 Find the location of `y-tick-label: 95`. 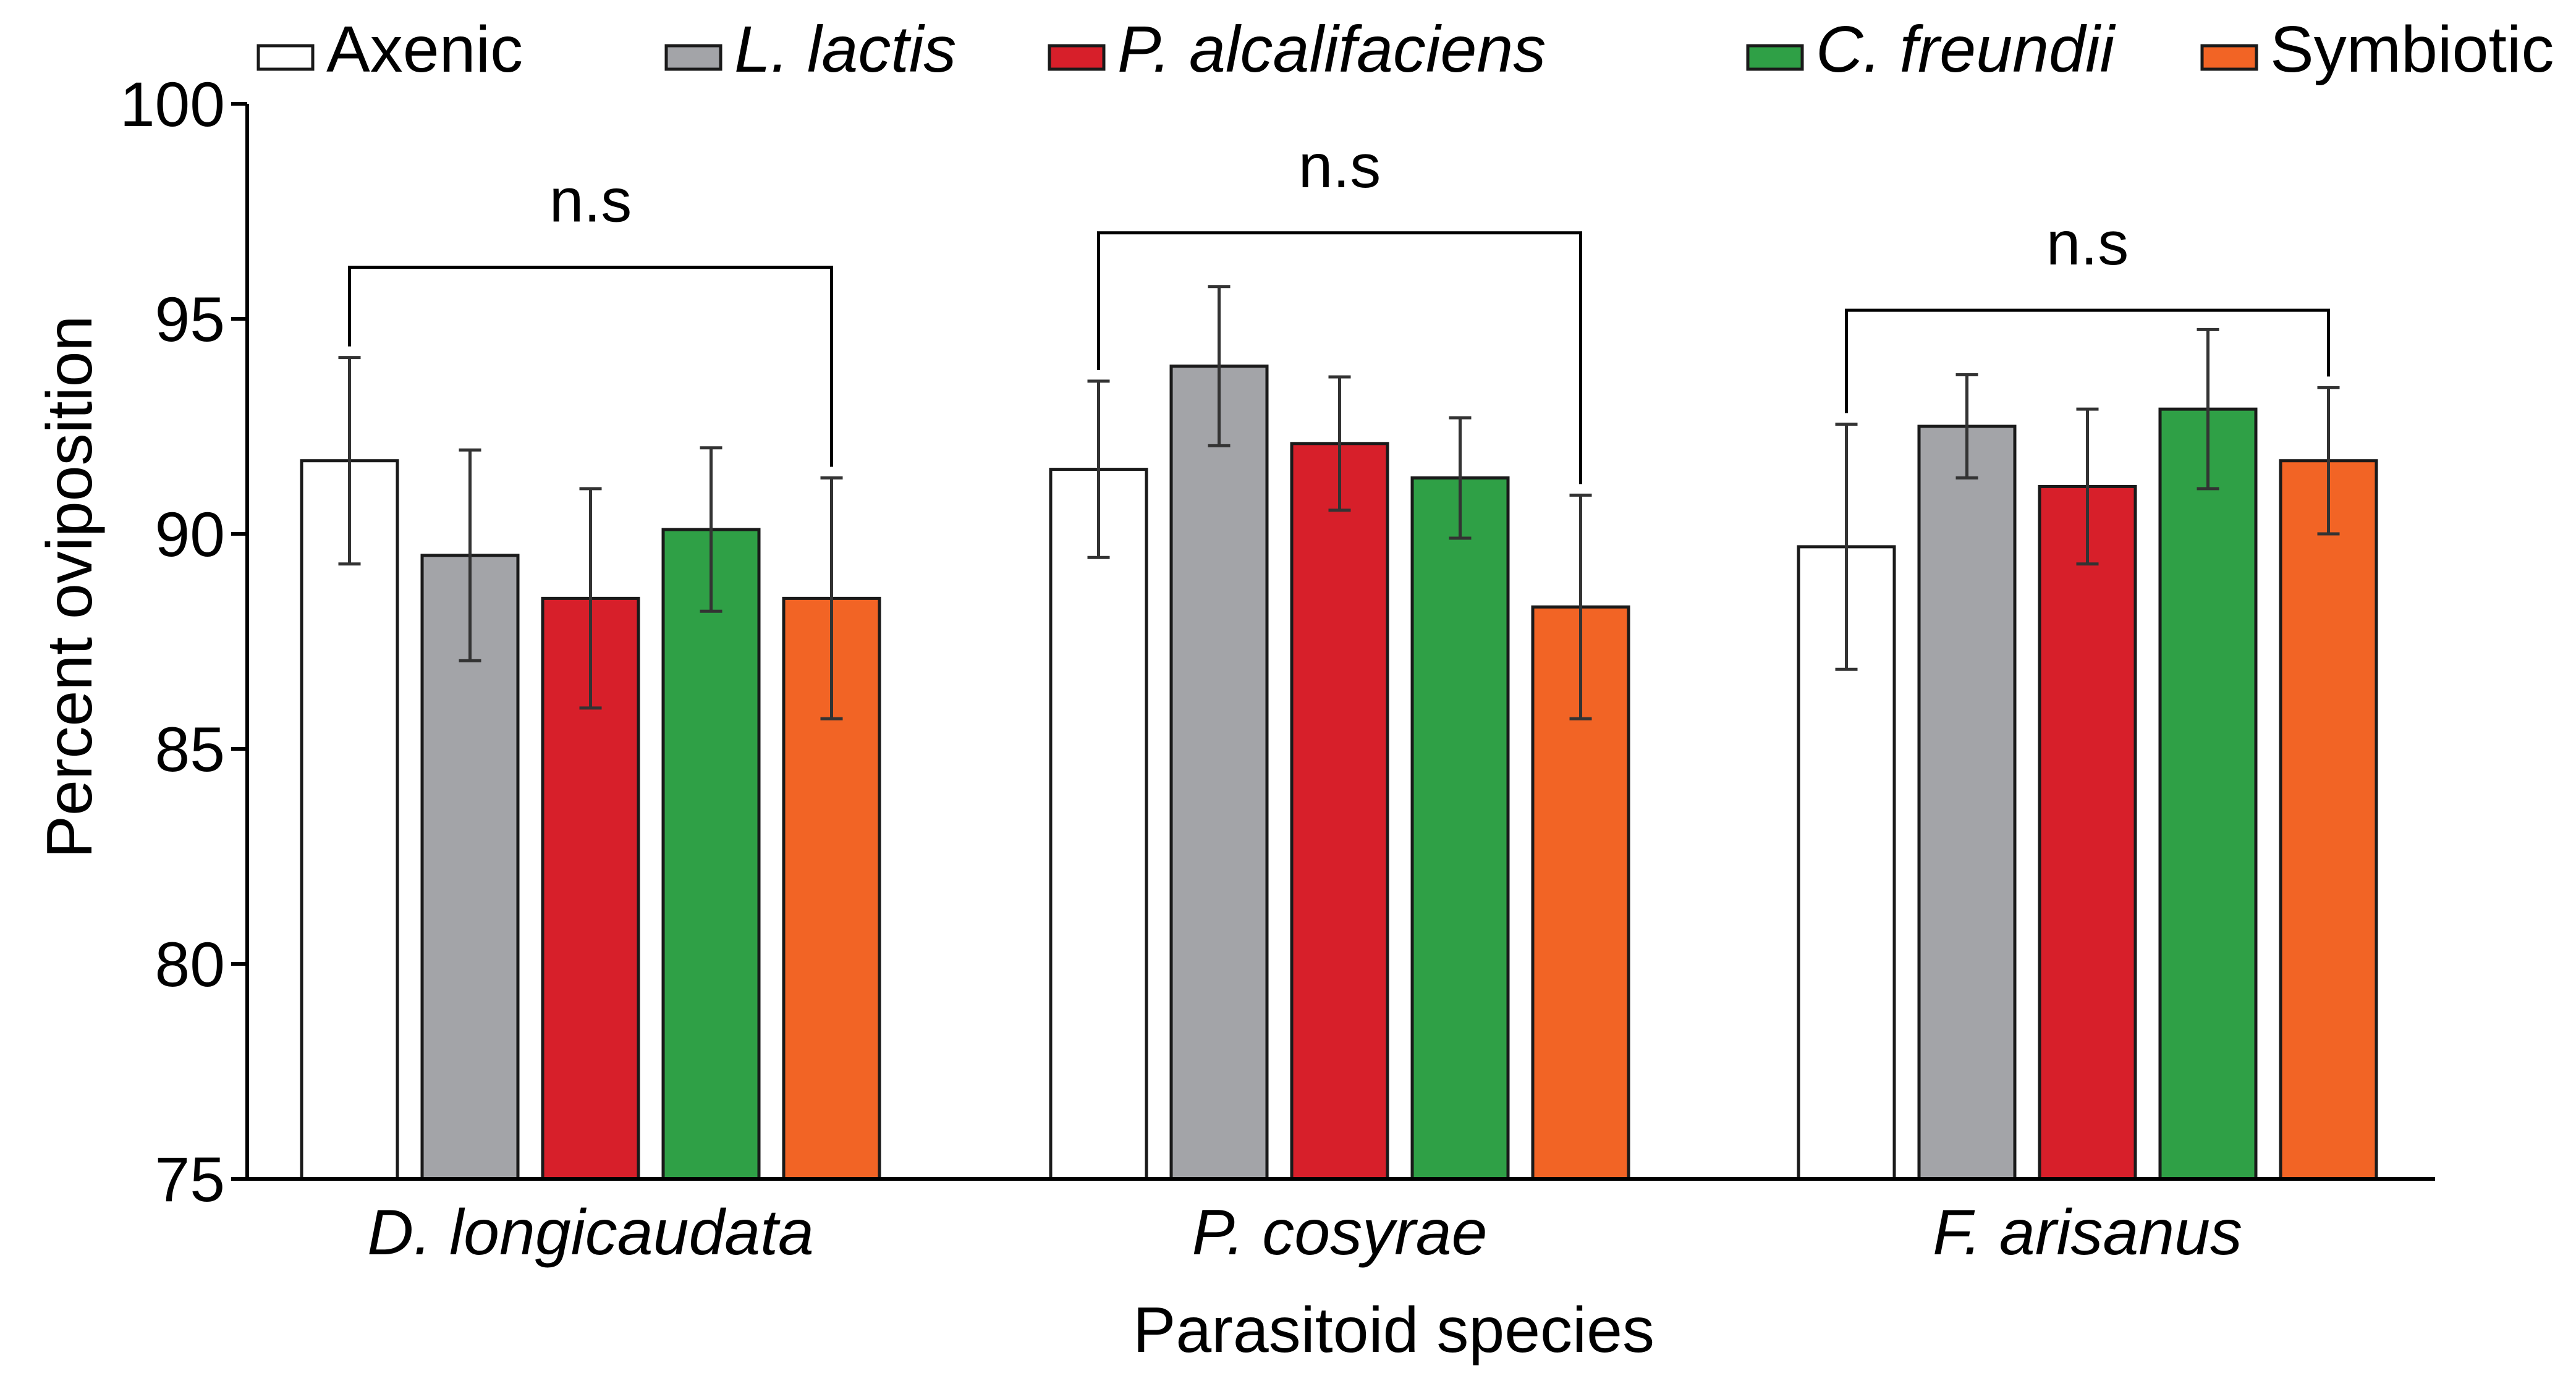

y-tick-label: 95 is located at coordinates (190, 319).